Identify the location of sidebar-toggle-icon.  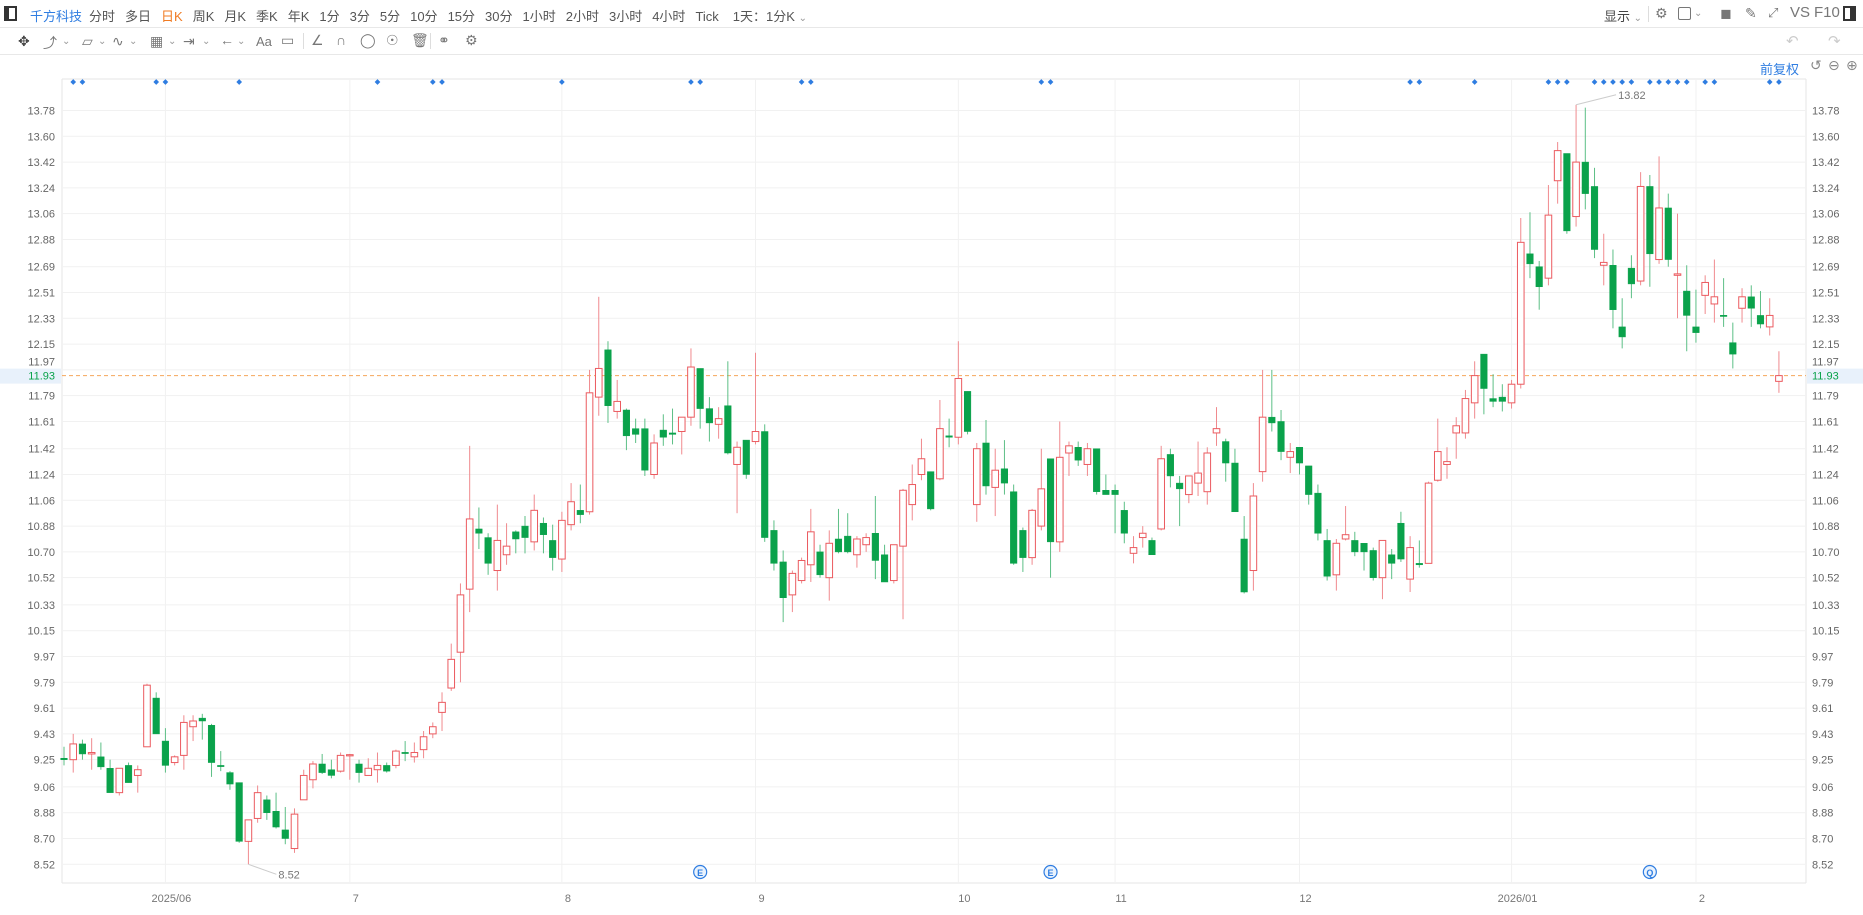
(10, 13).